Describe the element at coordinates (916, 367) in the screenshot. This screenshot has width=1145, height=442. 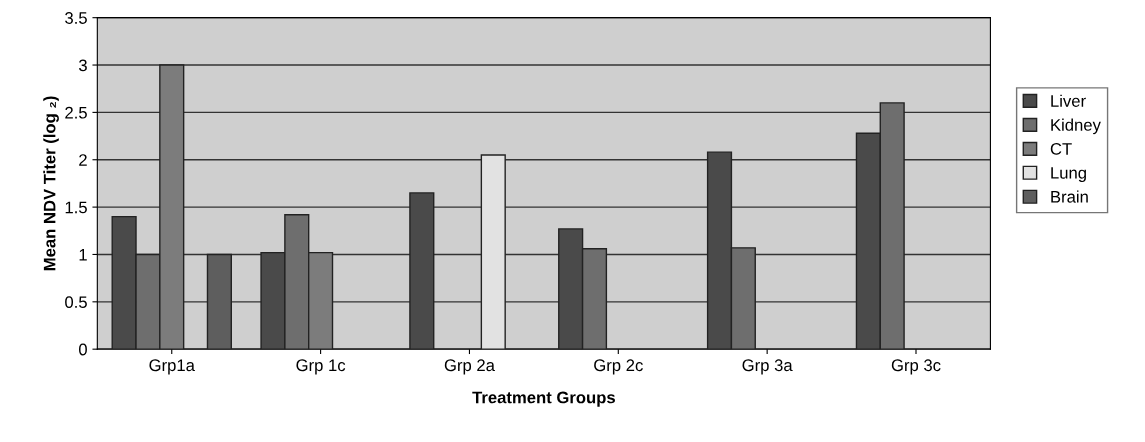
I see `x-tick-label: Grp 3c` at that location.